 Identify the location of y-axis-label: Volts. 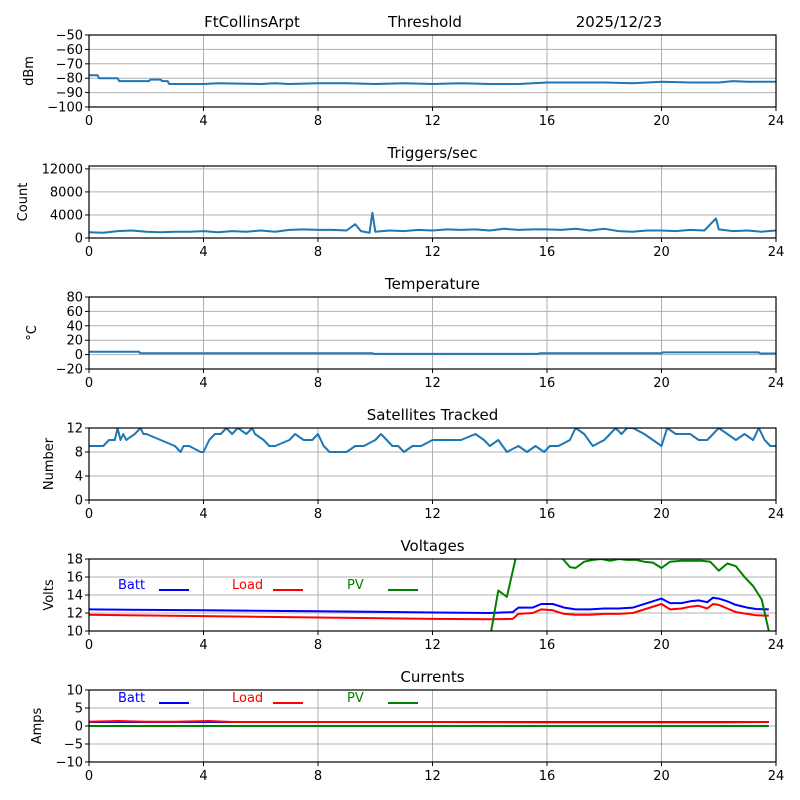
(49, 595).